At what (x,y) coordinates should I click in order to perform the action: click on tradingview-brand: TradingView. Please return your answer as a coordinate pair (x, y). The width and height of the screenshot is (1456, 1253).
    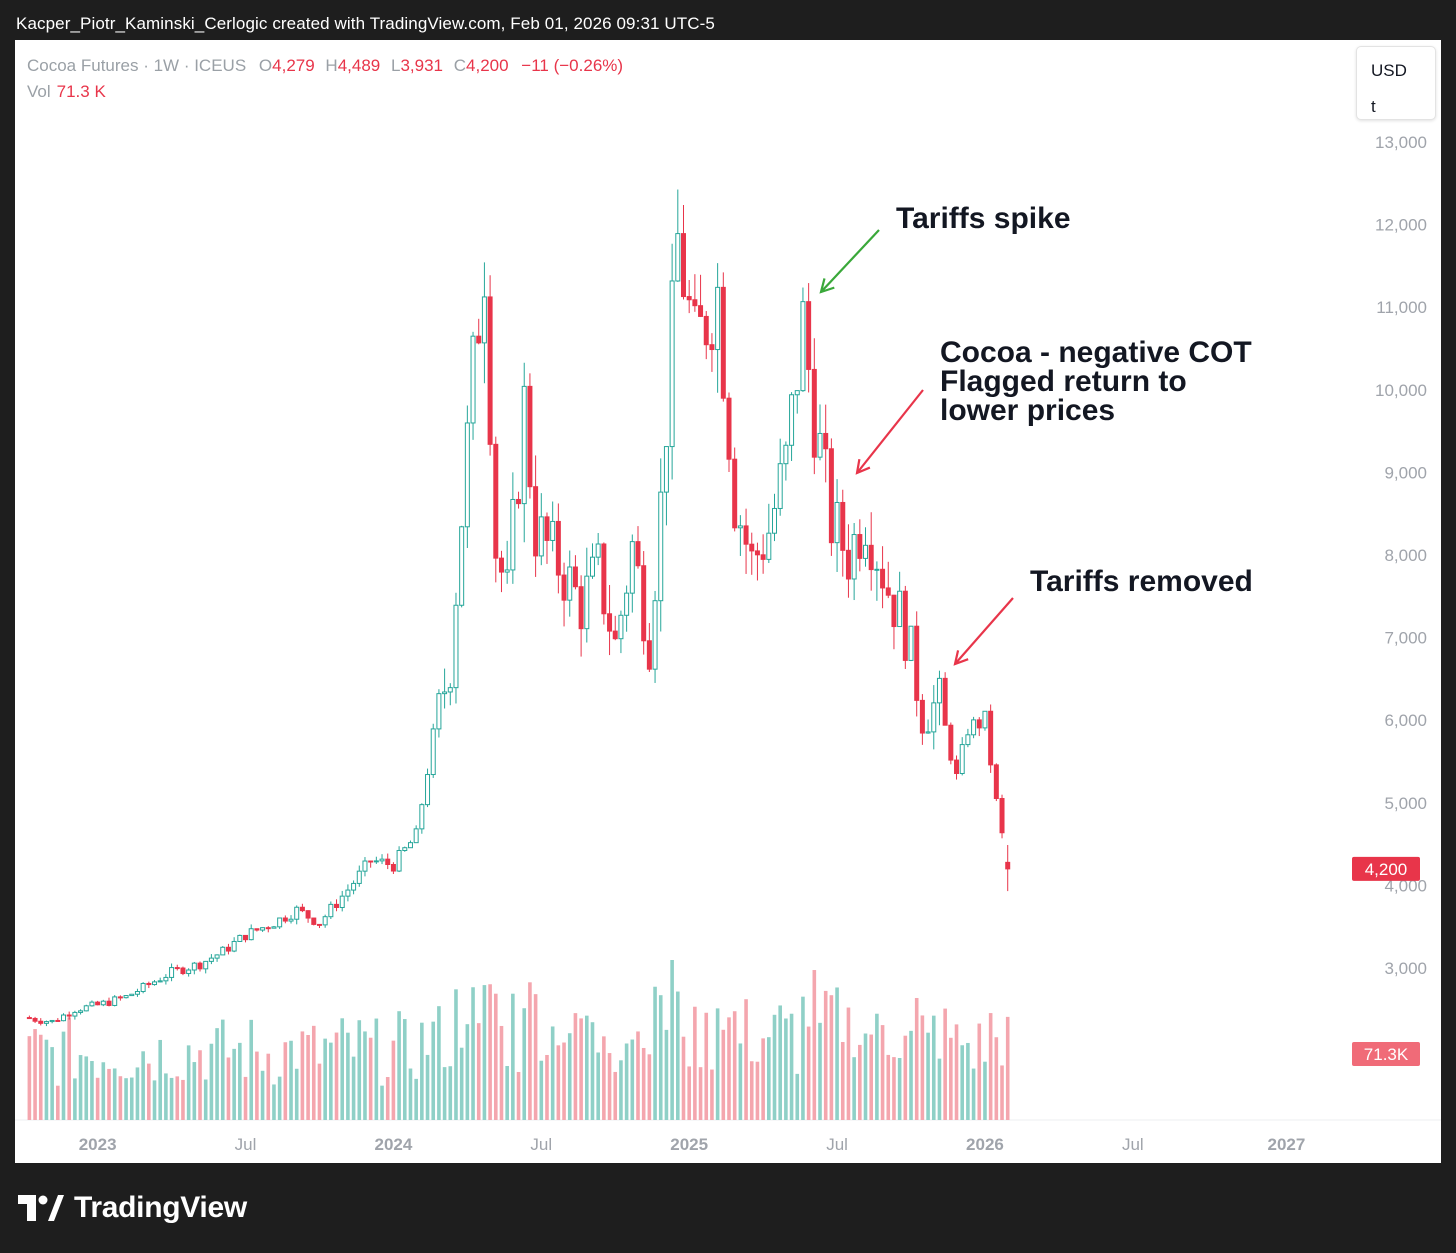
    Looking at the image, I should click on (132, 1208).